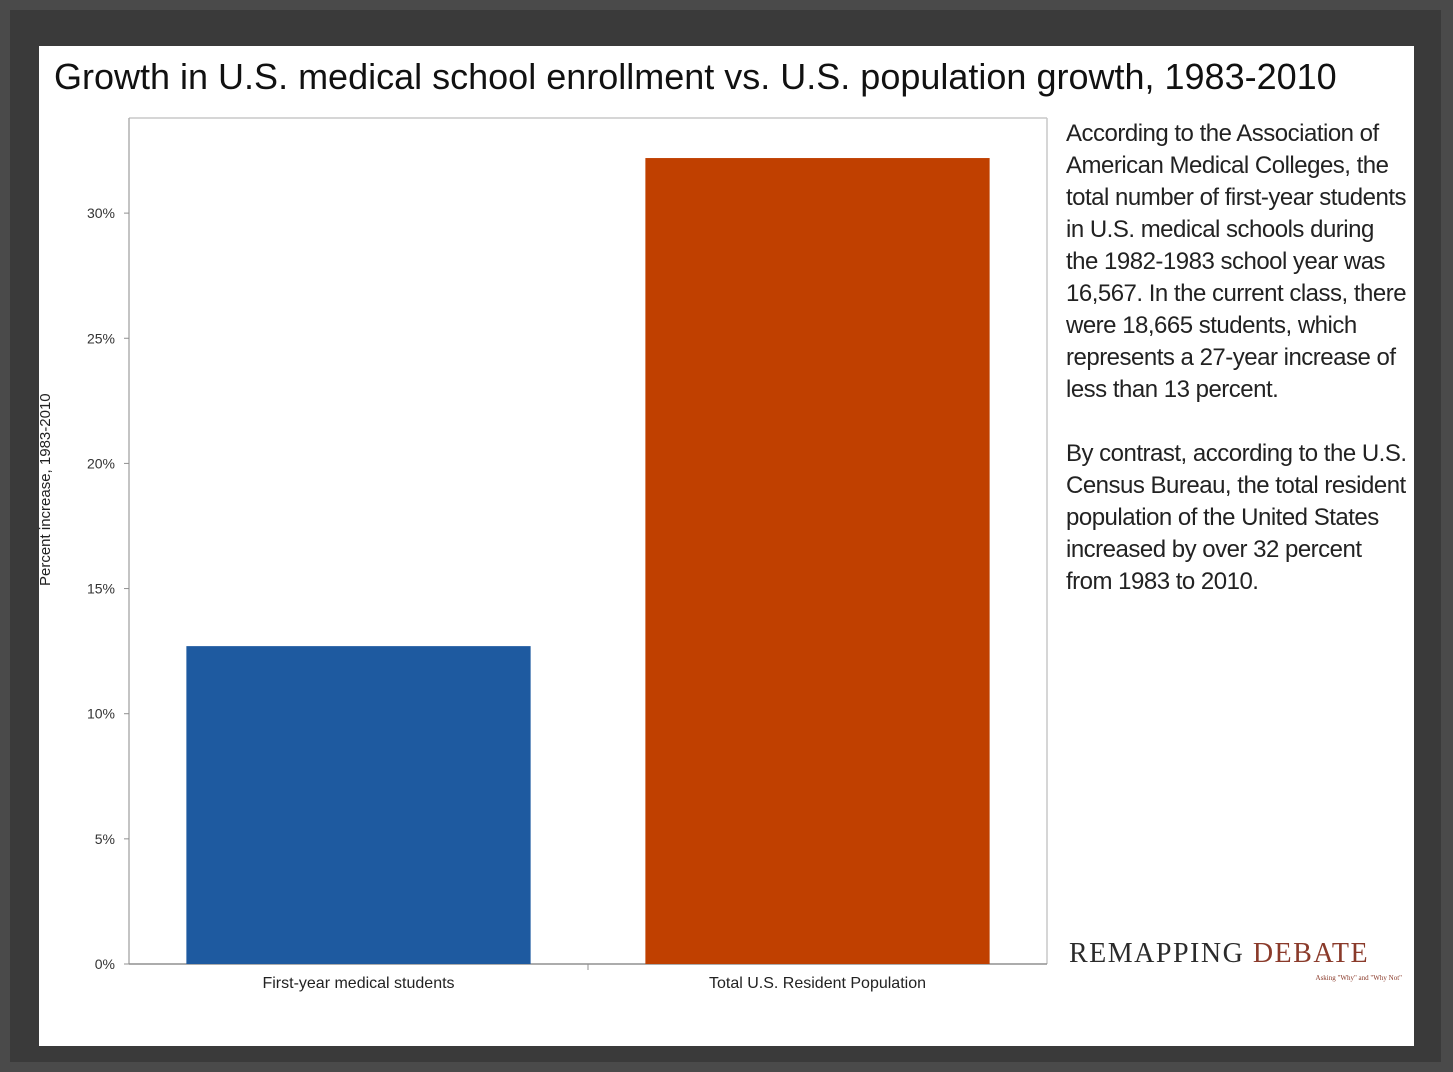 Image resolution: width=1453 pixels, height=1072 pixels. Describe the element at coordinates (101, 338) in the screenshot. I see `y-tick-label: 25%` at that location.